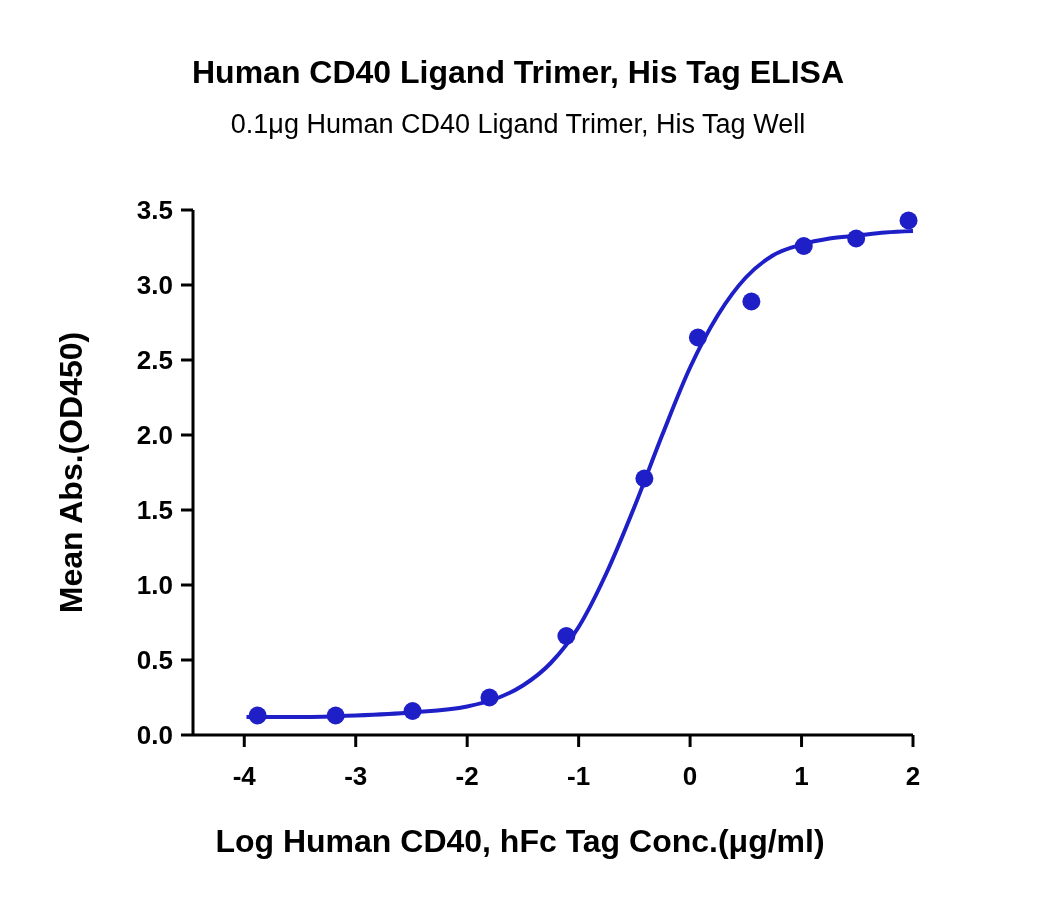 This screenshot has height=907, width=1038. What do you see at coordinates (154, 360) in the screenshot?
I see `y-tick-label: 2.5` at bounding box center [154, 360].